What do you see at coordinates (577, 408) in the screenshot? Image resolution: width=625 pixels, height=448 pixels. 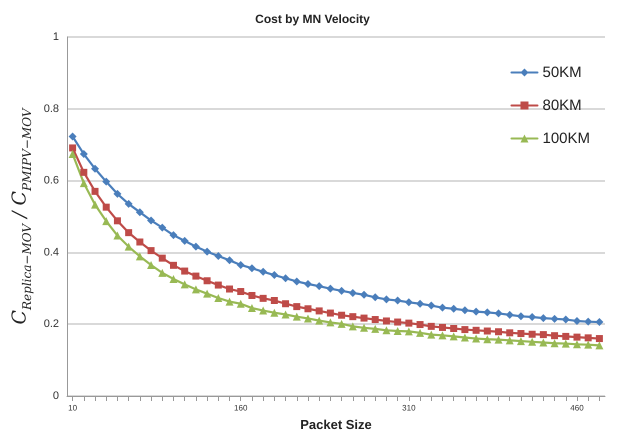 I see `x-tick-label: 460` at bounding box center [577, 408].